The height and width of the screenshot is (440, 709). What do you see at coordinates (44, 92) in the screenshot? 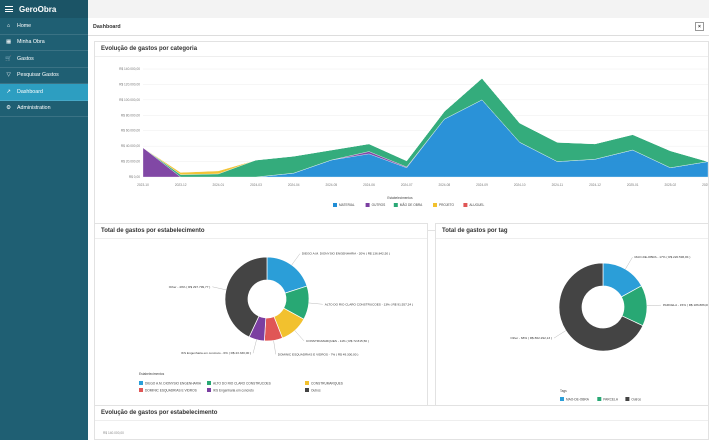
I see `sidebar-item-dashboard: ↗ Dashboard` at bounding box center [44, 92].